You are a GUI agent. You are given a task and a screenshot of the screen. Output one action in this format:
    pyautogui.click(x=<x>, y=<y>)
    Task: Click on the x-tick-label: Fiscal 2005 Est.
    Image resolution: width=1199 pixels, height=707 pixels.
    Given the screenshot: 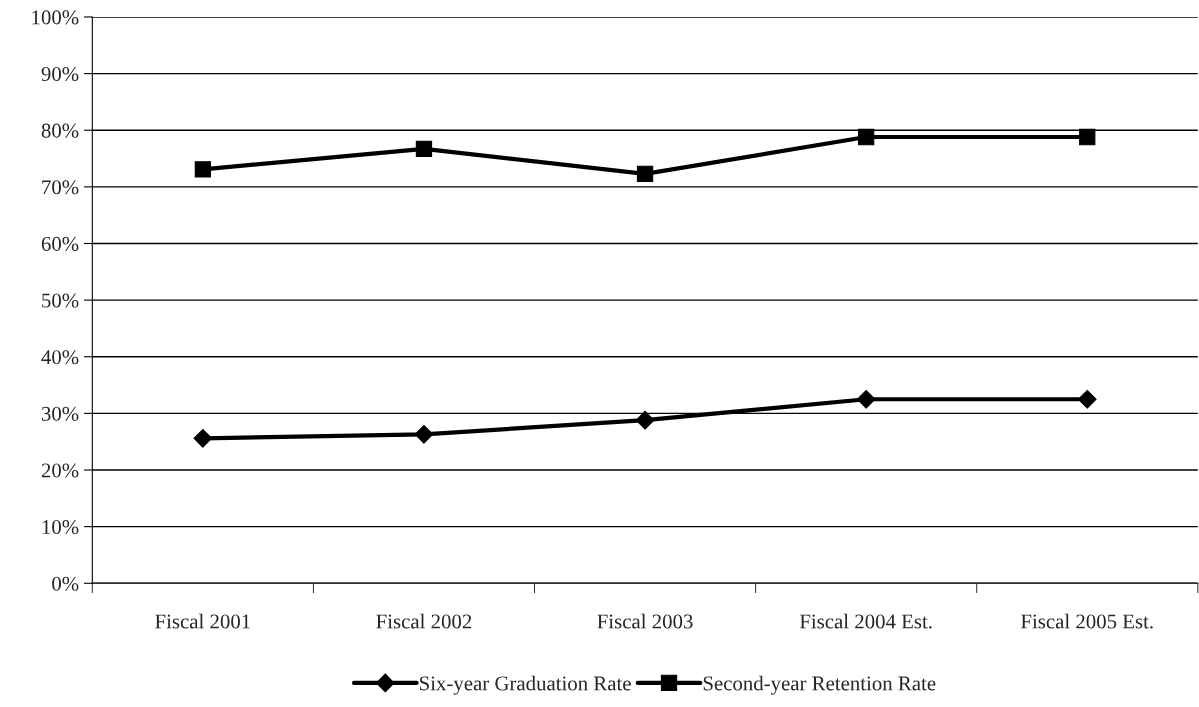 What is the action you would take?
    pyautogui.click(x=1087, y=621)
    